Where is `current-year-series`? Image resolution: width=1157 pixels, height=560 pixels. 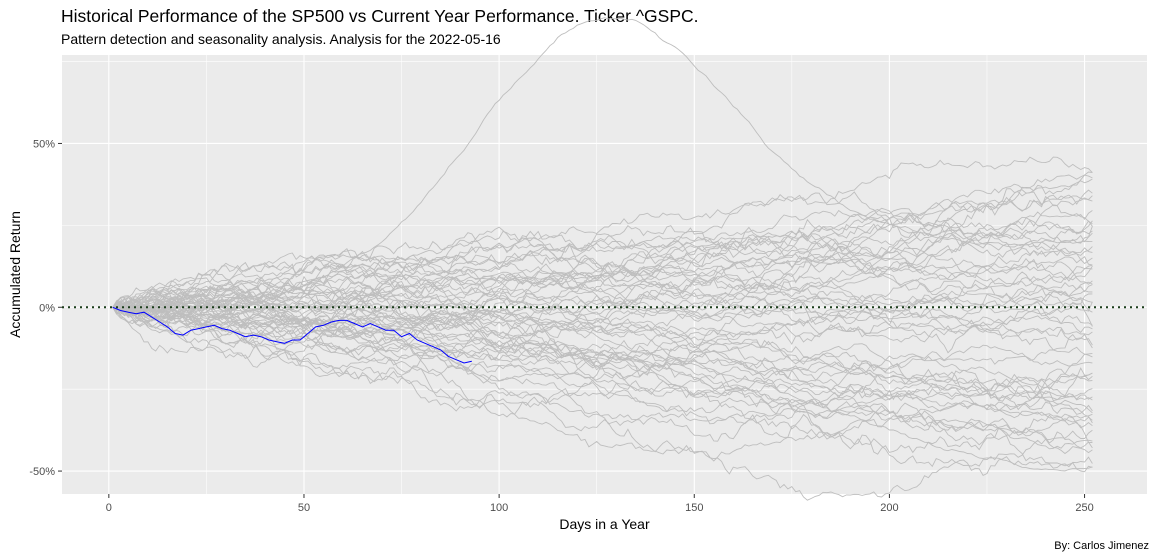
current-year-series is located at coordinates (292, 335).